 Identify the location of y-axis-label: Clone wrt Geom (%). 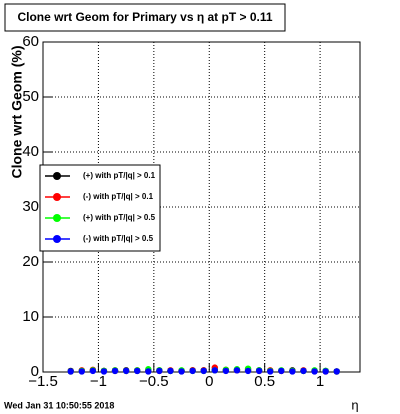
(17, 111).